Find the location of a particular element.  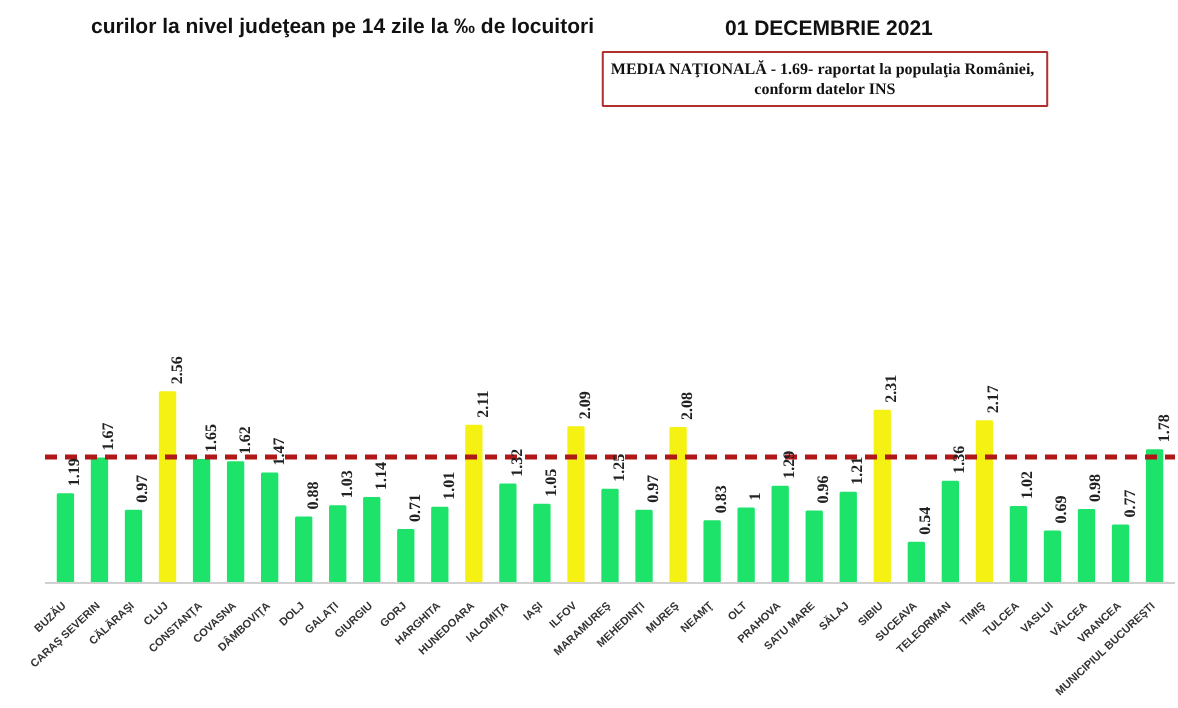

data-label: 2.31 is located at coordinates (891, 388).